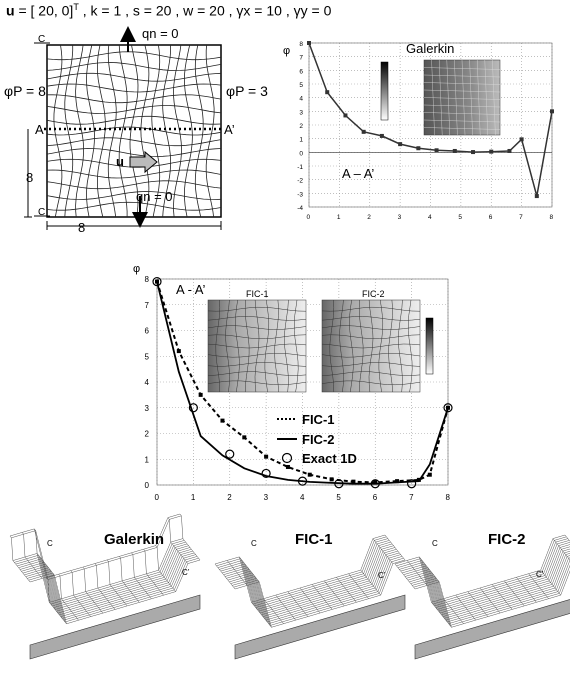 The height and width of the screenshot is (678, 570). I want to click on surface-fic2-c: C, so click(435, 543).